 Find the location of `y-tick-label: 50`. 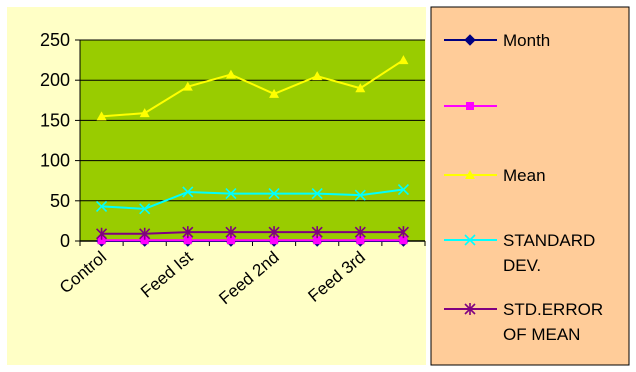

y-tick-label: 50 is located at coordinates (60, 201).